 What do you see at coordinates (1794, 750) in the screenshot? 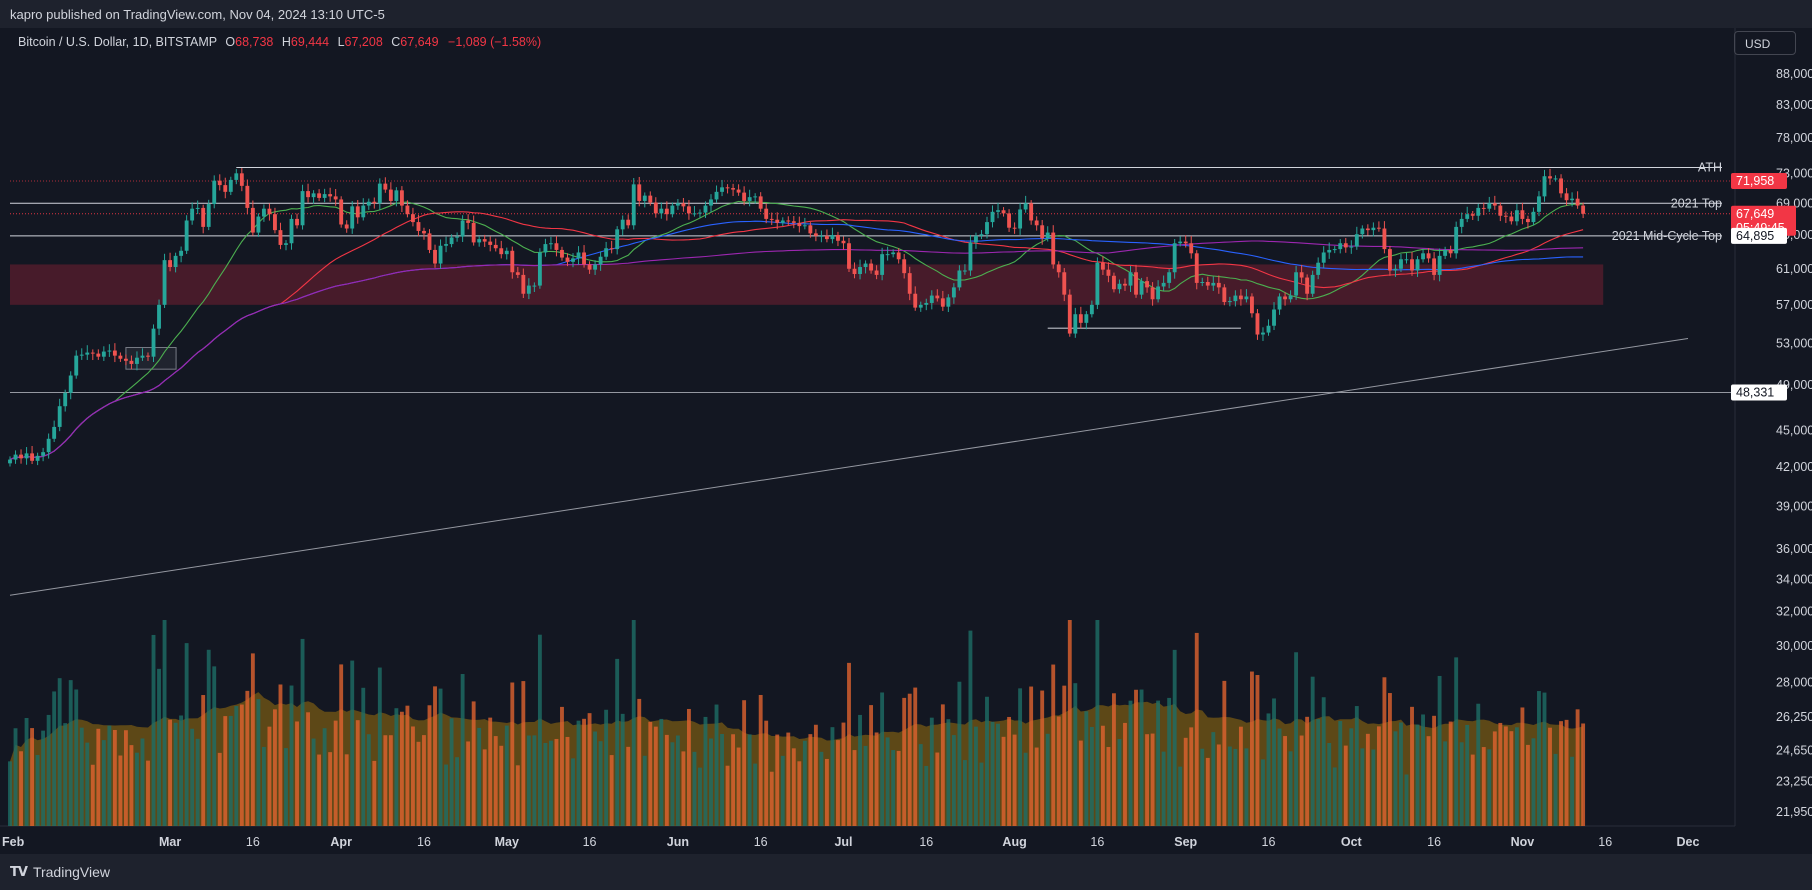
I see `price-tick-label: 24,650` at bounding box center [1794, 750].